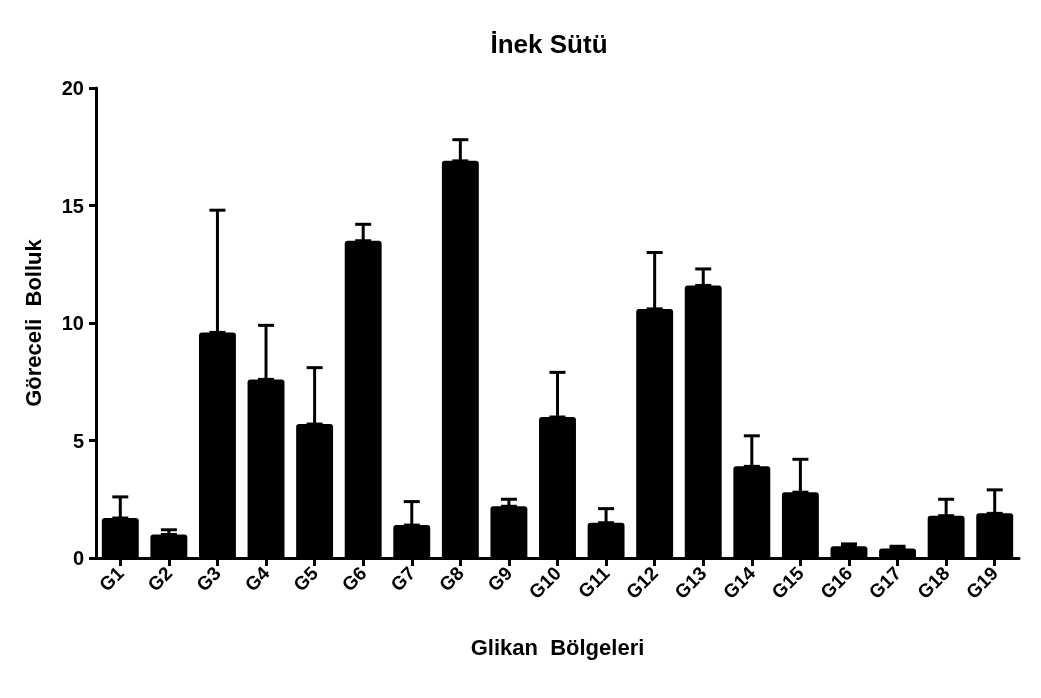 Image resolution: width=1041 pixels, height=698 pixels. What do you see at coordinates (160, 579) in the screenshot?
I see `x-tick-label: G2` at bounding box center [160, 579].